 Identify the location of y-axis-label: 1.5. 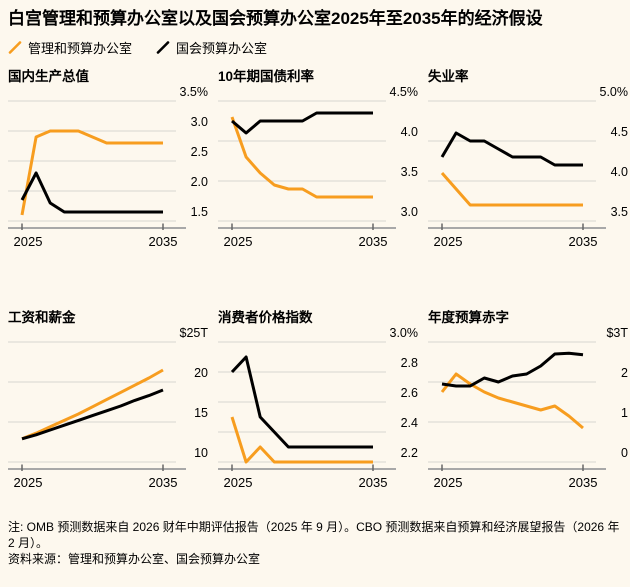
(199, 212).